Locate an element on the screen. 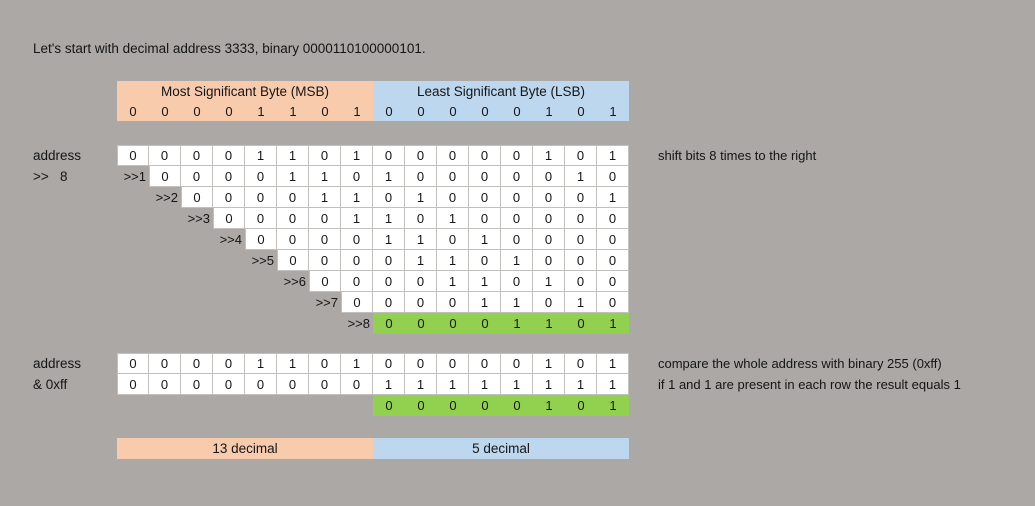 The width and height of the screenshot is (1035, 506). shift-label: >>5 is located at coordinates (262, 260).